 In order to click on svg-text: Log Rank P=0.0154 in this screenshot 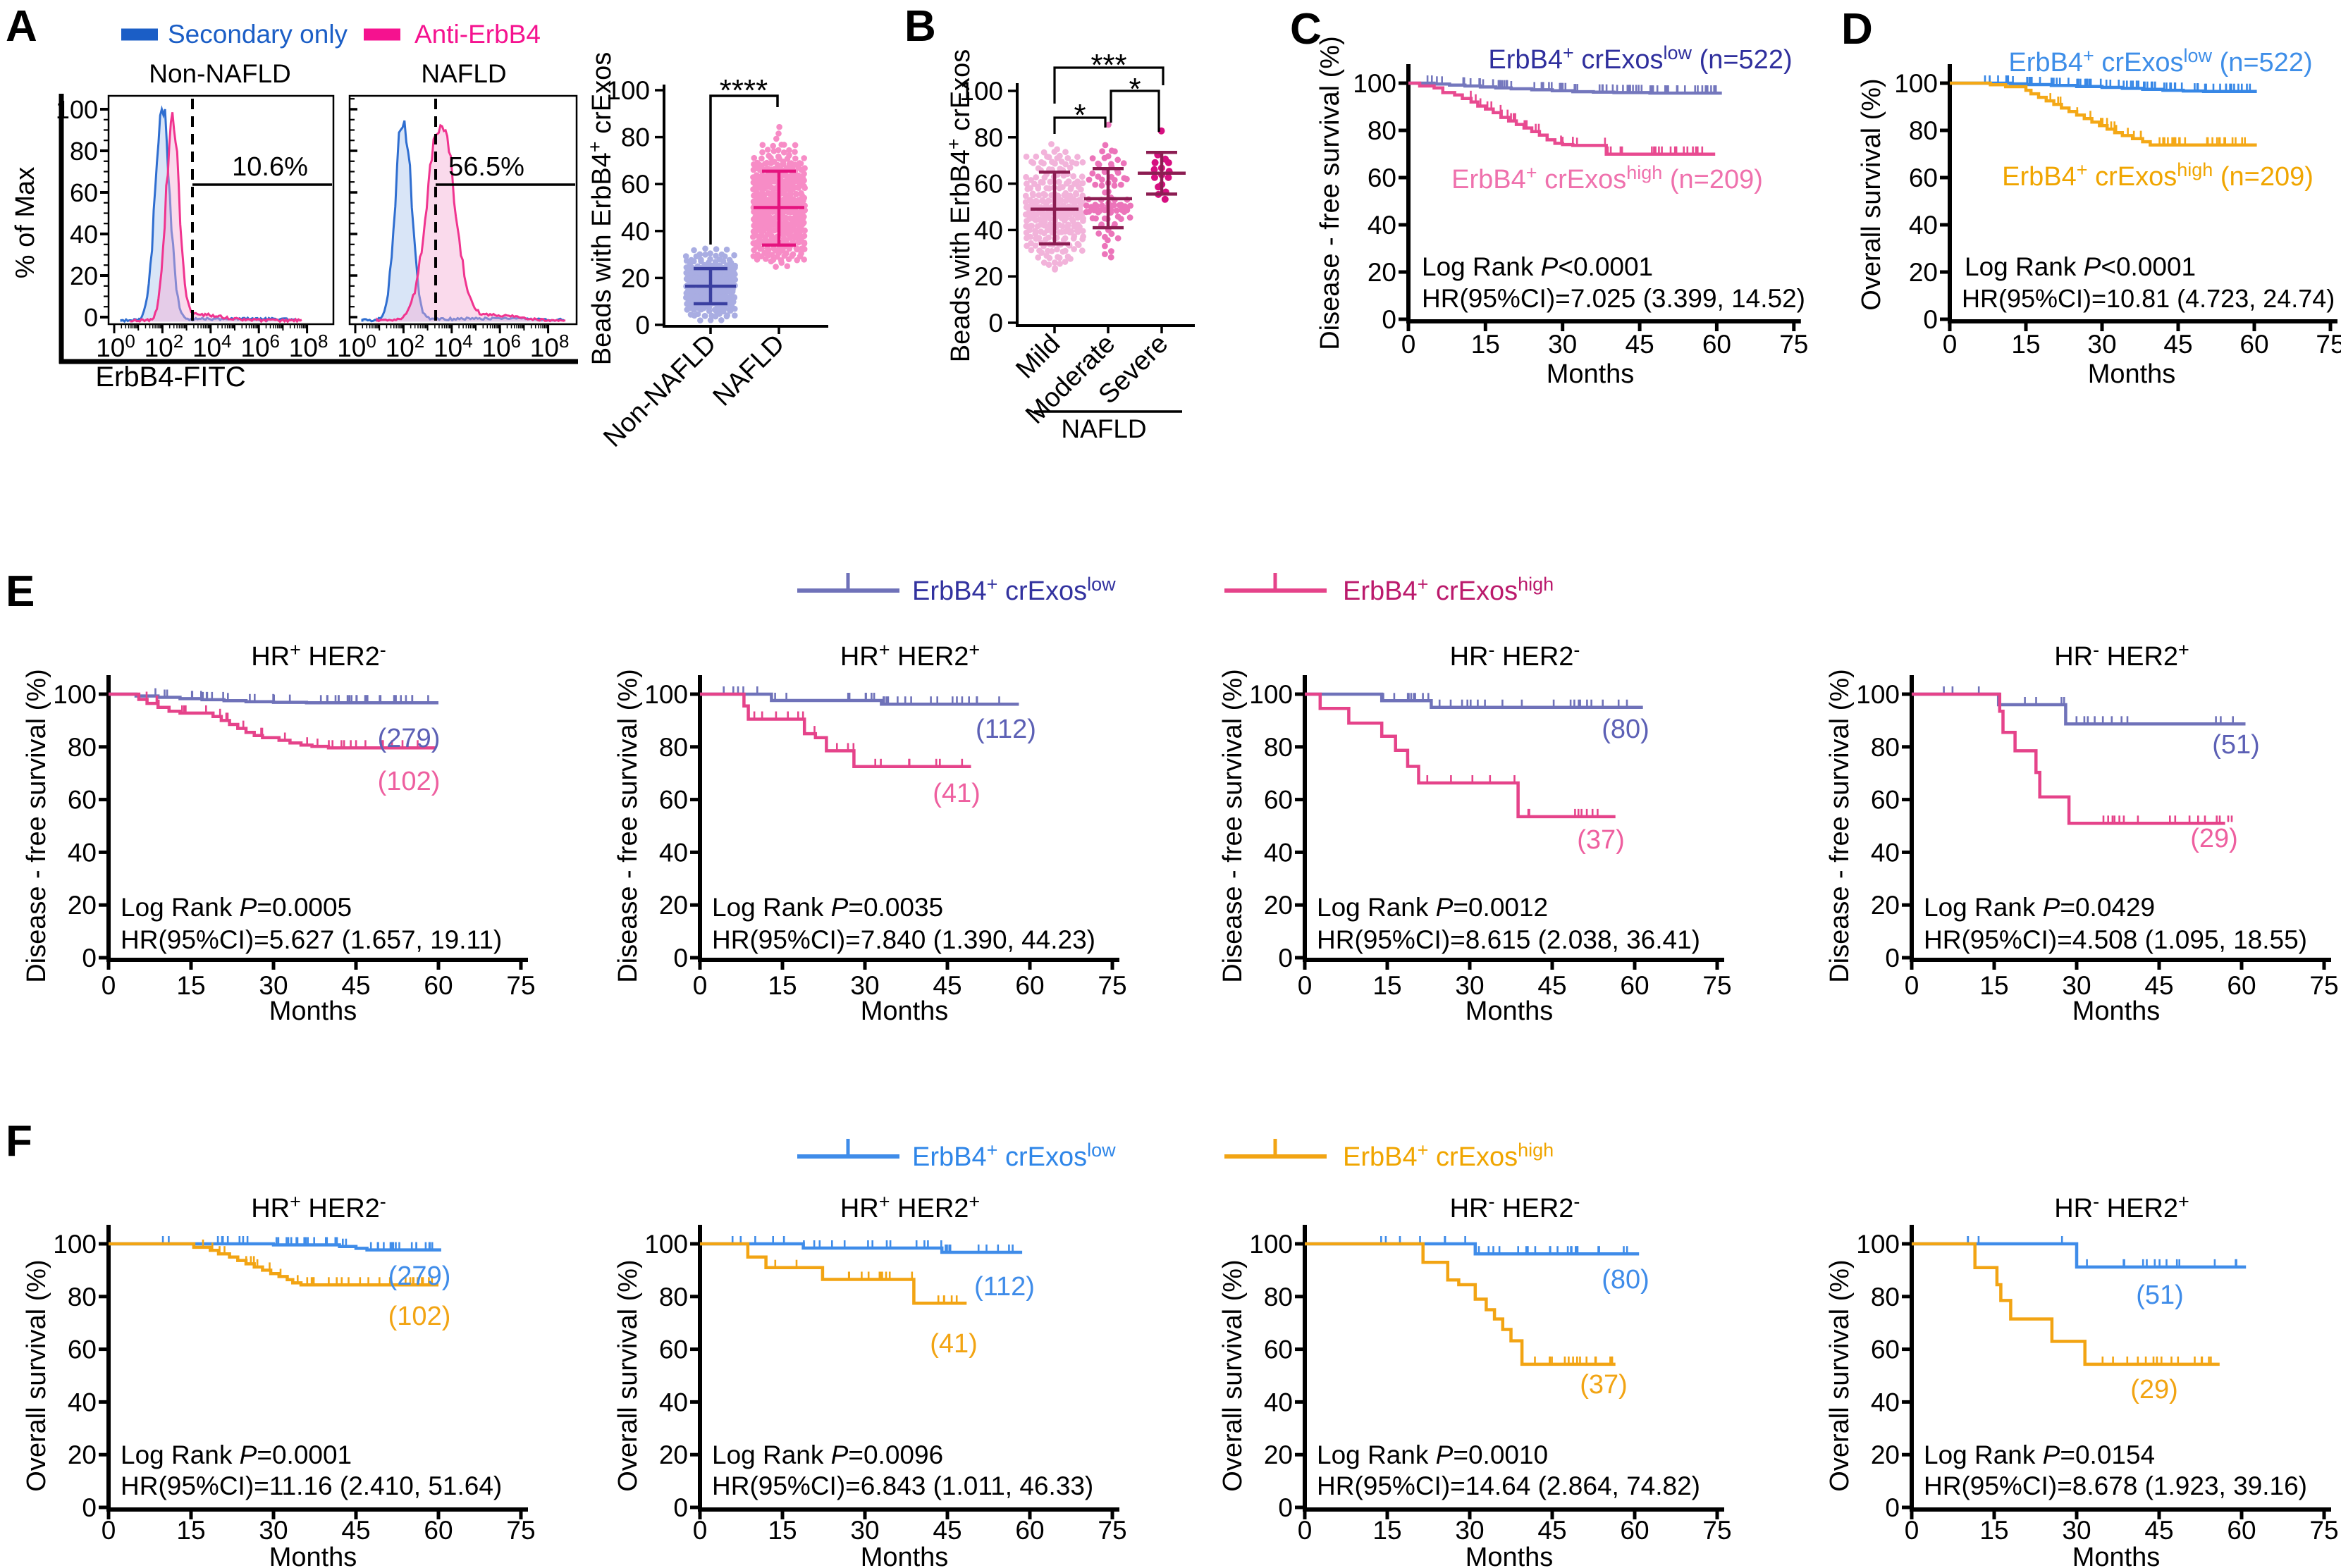, I will do `click(2040, 1454)`.